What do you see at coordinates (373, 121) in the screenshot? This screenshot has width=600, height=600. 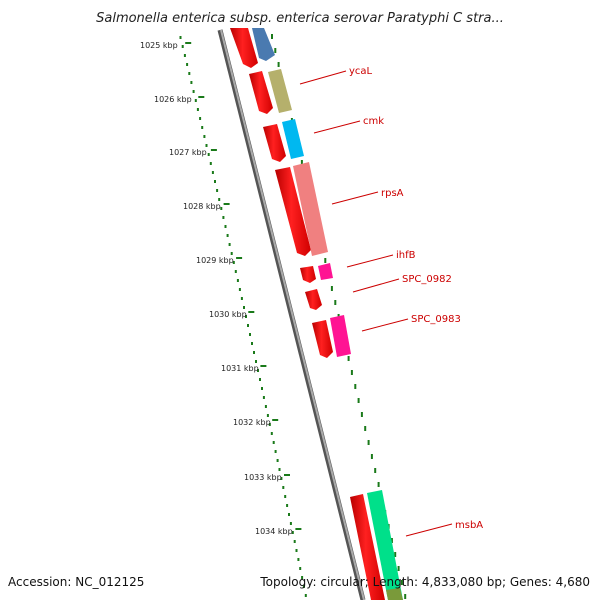 I see `gene-label-cmk: cmk` at bounding box center [373, 121].